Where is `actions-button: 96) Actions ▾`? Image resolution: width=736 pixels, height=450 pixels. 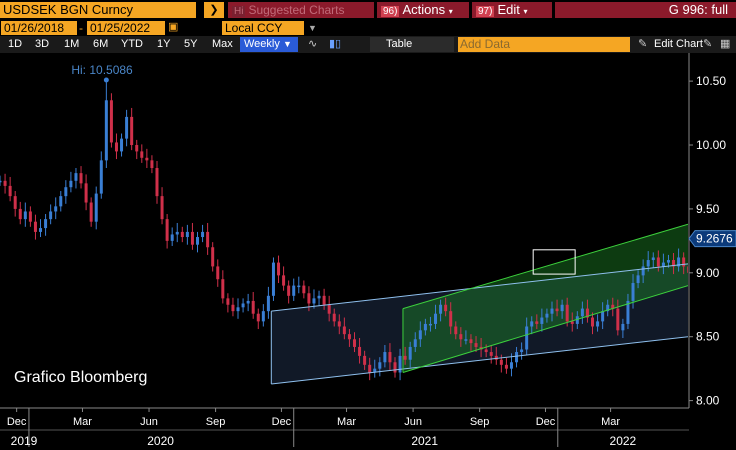
actions-button: 96) Actions ▾ is located at coordinates (423, 10).